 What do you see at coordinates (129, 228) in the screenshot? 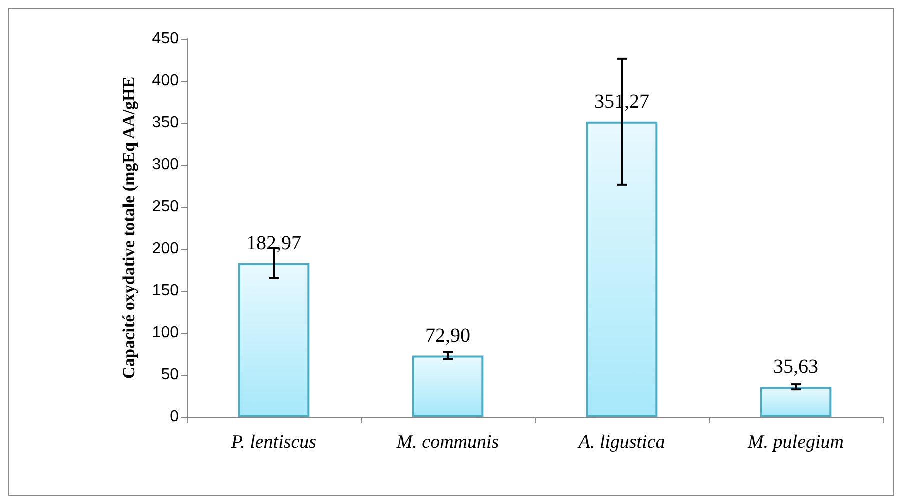
I see `y-axis-title: Capacité oxydative totale (mgEq AA/gHE` at bounding box center [129, 228].